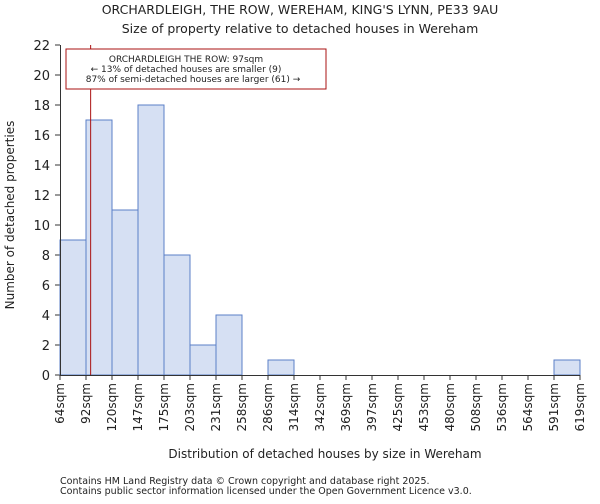  I want to click on x-tick-label: 175sqm, so click(164, 407).